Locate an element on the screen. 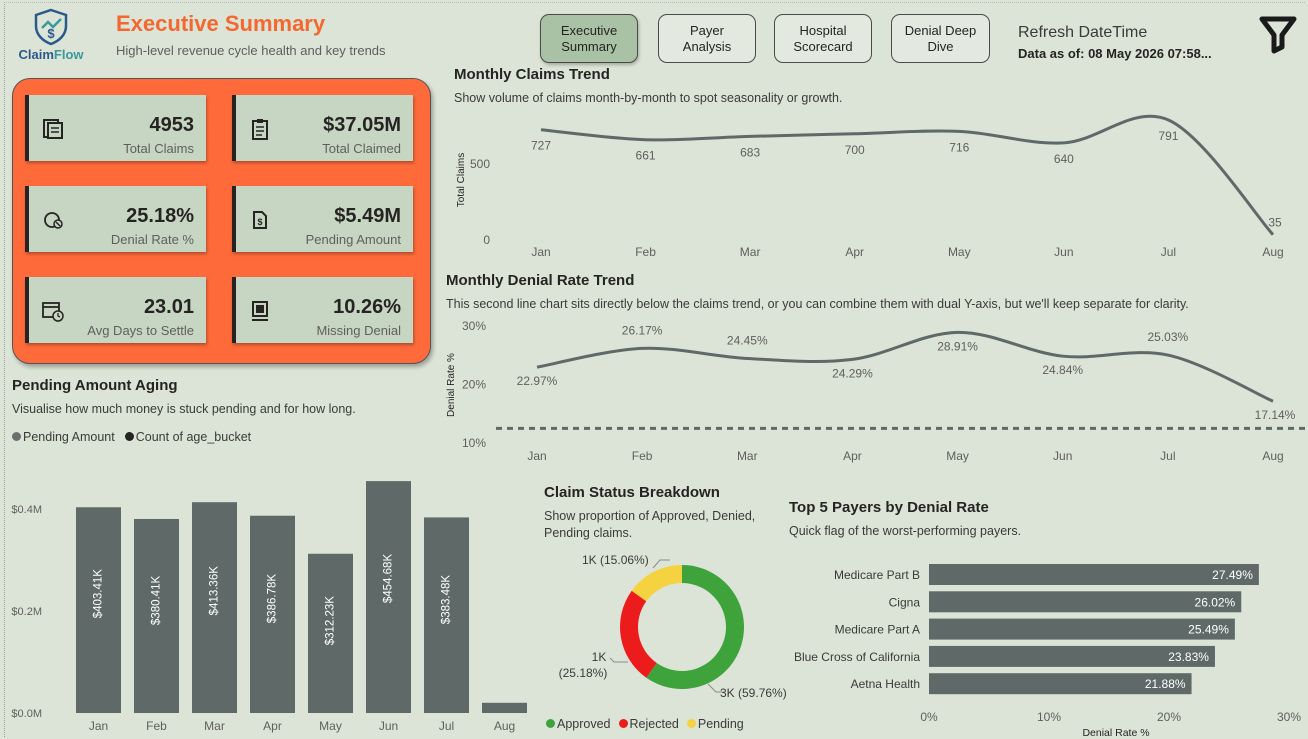 The image size is (1308, 739). status-leader-line is located at coordinates (715, 688).